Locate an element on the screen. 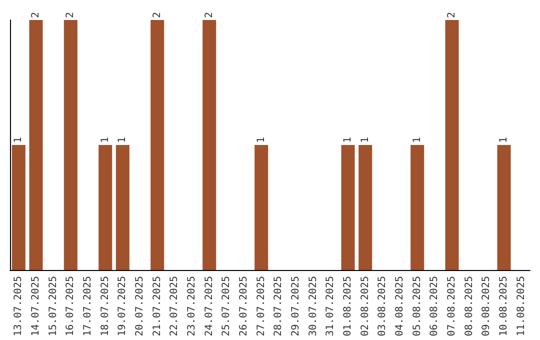 The width and height of the screenshot is (540, 340). x-tick-label: 25.07.2025 is located at coordinates (226, 306).